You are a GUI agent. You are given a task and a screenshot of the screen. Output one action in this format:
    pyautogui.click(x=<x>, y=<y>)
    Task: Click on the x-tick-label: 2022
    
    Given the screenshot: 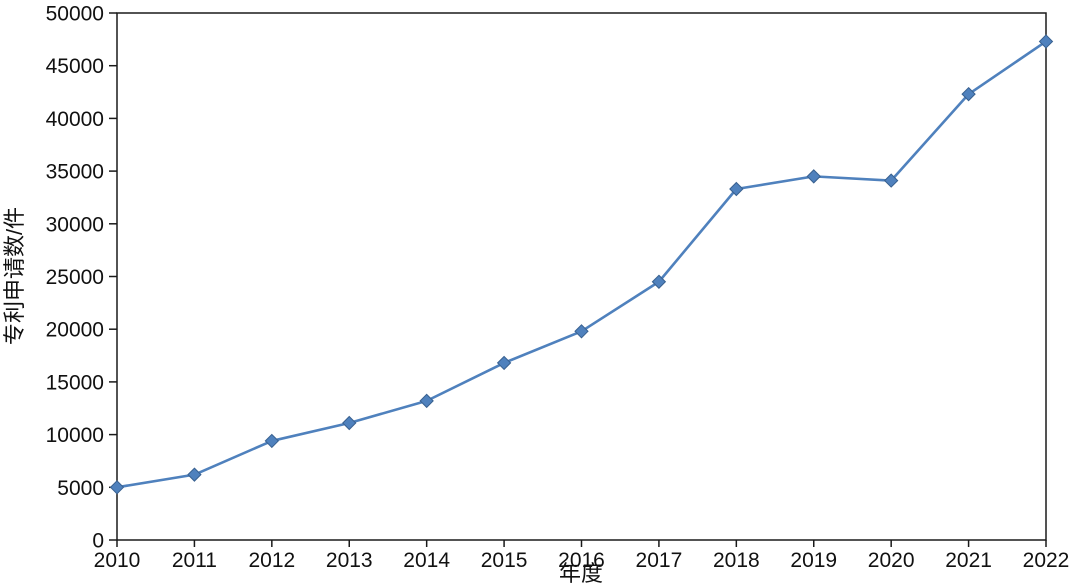 What is the action you would take?
    pyautogui.click(x=1046, y=560)
    